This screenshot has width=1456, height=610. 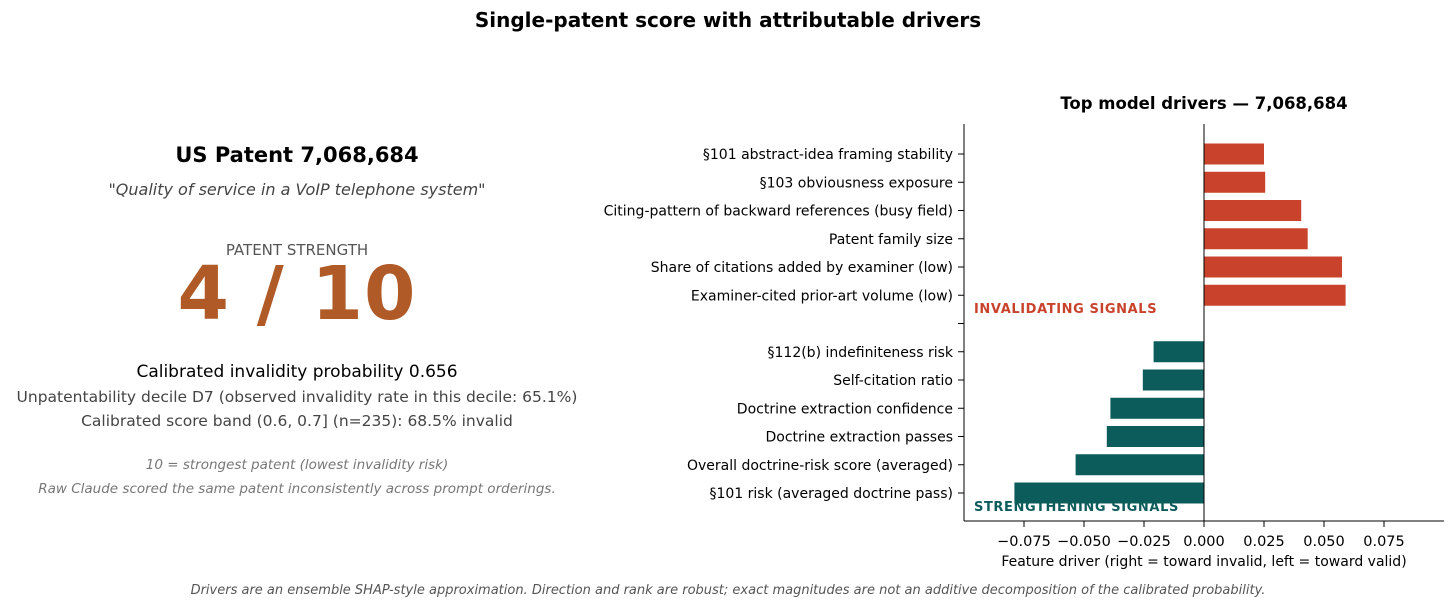 I want to click on patent-title: US Patent 7,068,684, so click(x=297, y=155).